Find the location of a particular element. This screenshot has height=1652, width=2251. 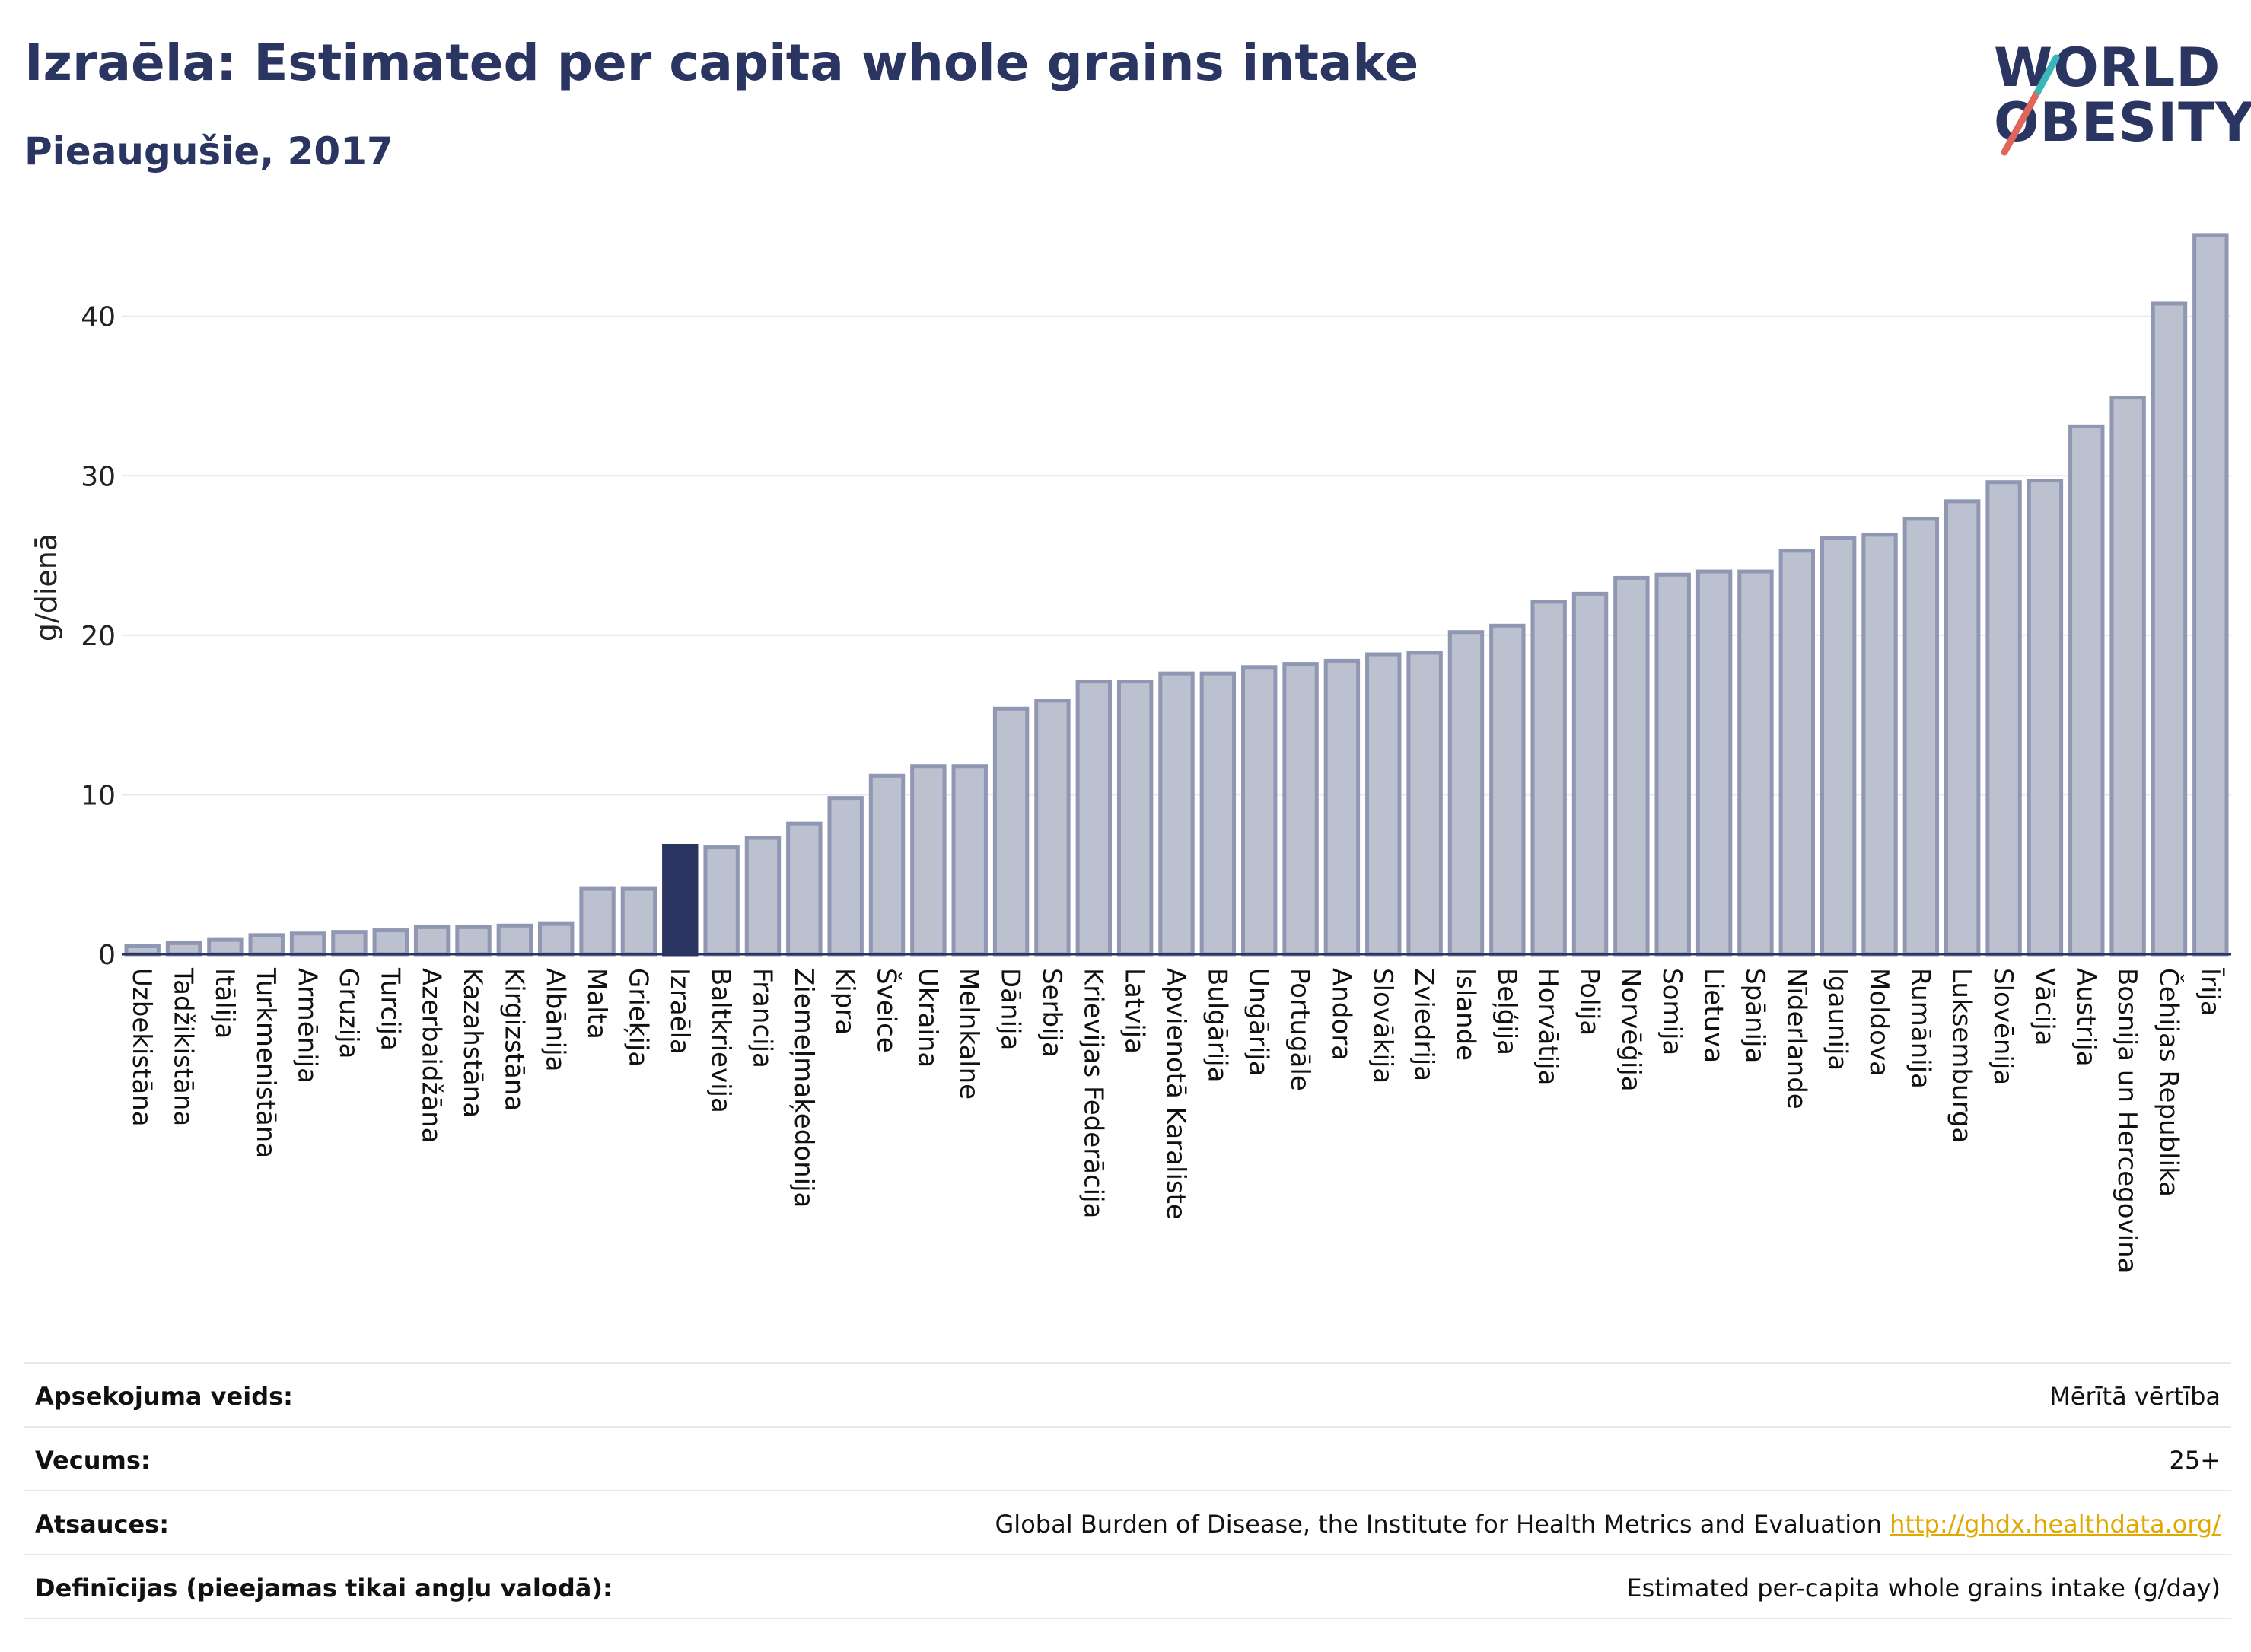

x-tick-label: Serbija is located at coordinates (1051, 1013).